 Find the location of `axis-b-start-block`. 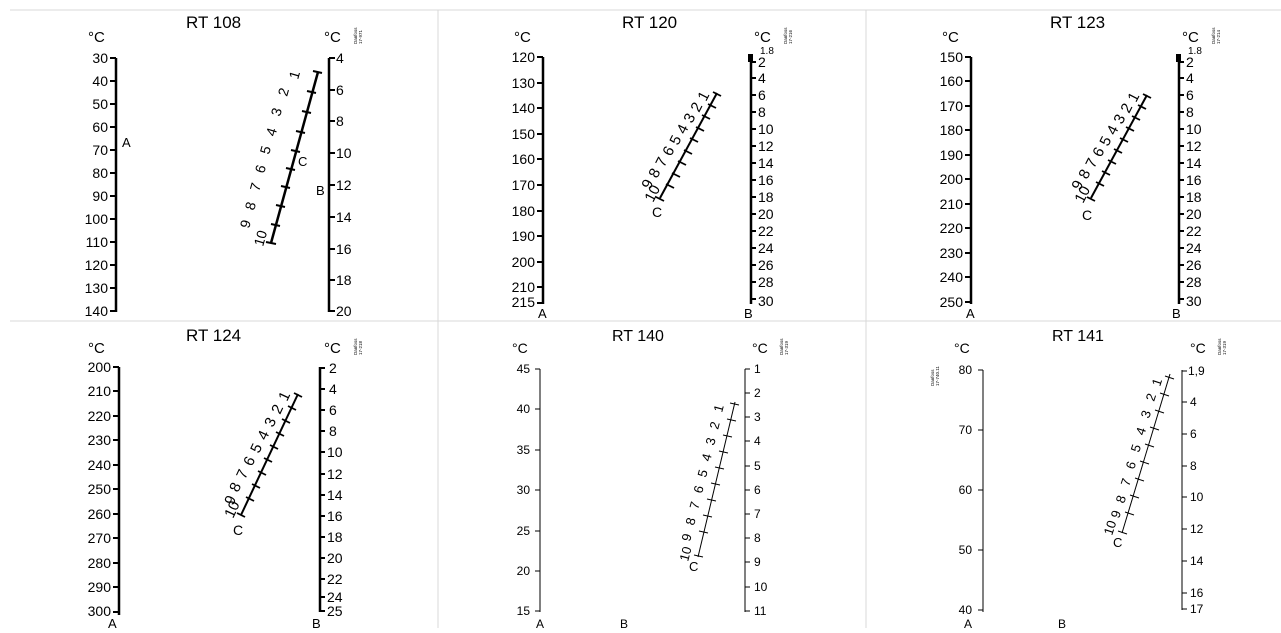

axis-b-start-block is located at coordinates (1178, 58).